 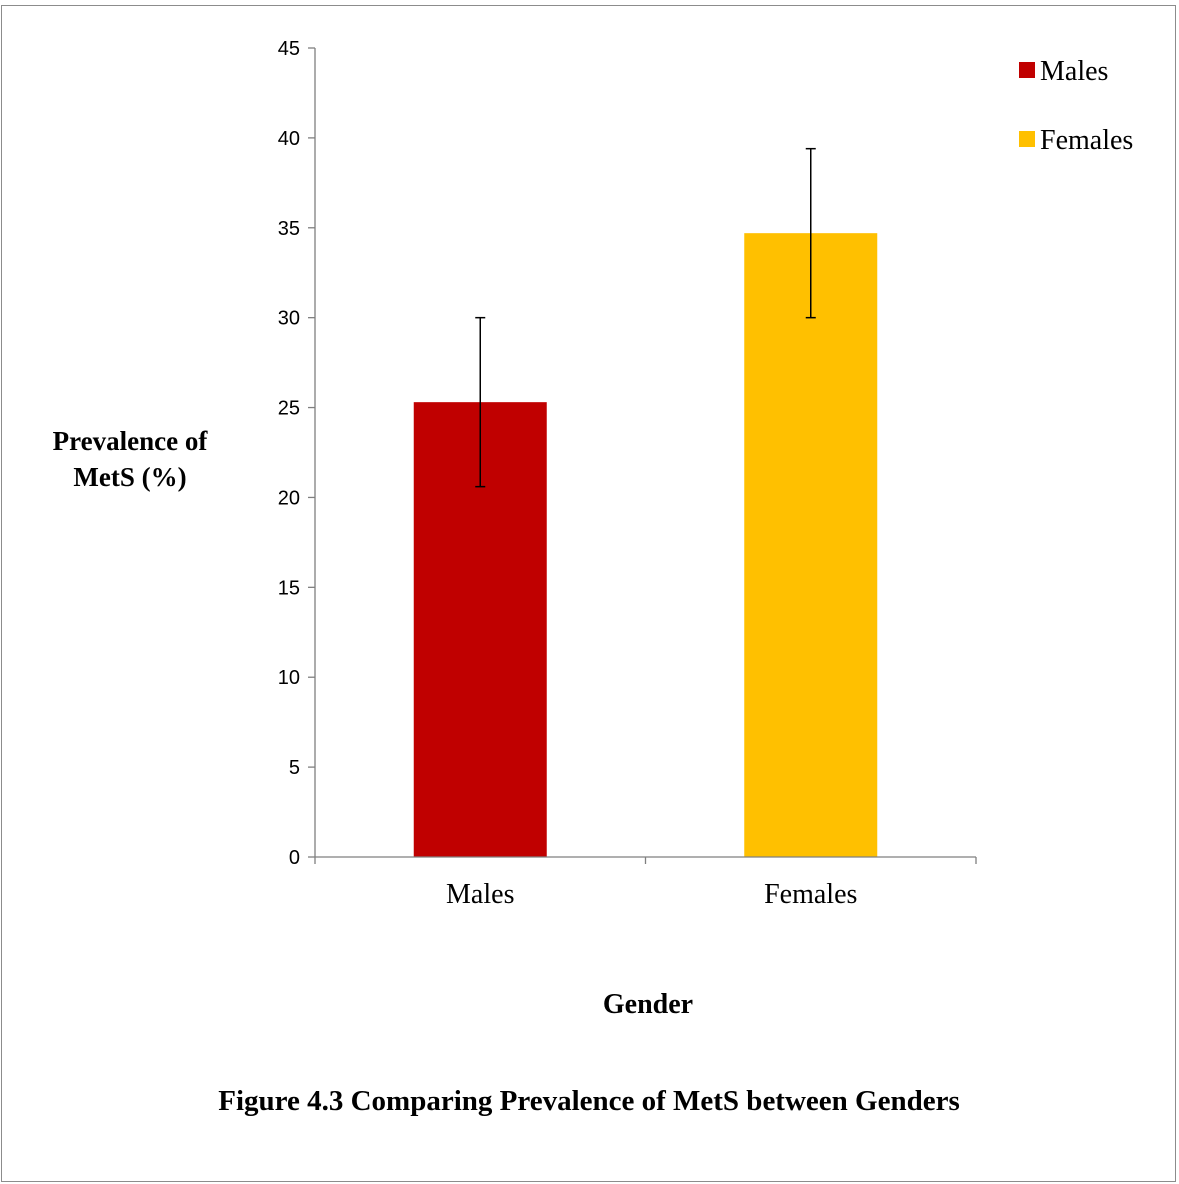 I want to click on legend: Males Females, so click(x=1076, y=106).